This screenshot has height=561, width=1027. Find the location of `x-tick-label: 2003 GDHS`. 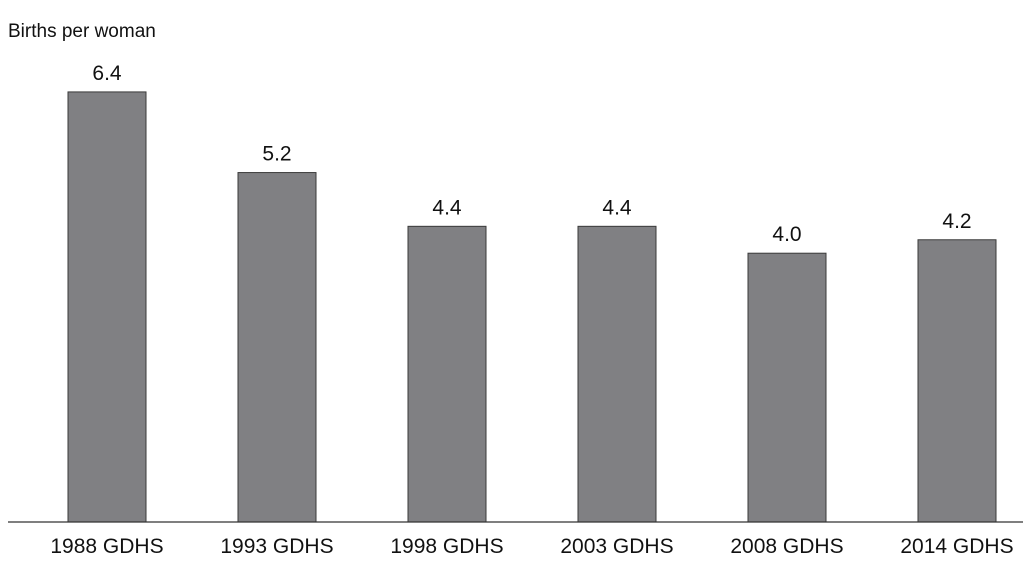

x-tick-label: 2003 GDHS is located at coordinates (616, 546).